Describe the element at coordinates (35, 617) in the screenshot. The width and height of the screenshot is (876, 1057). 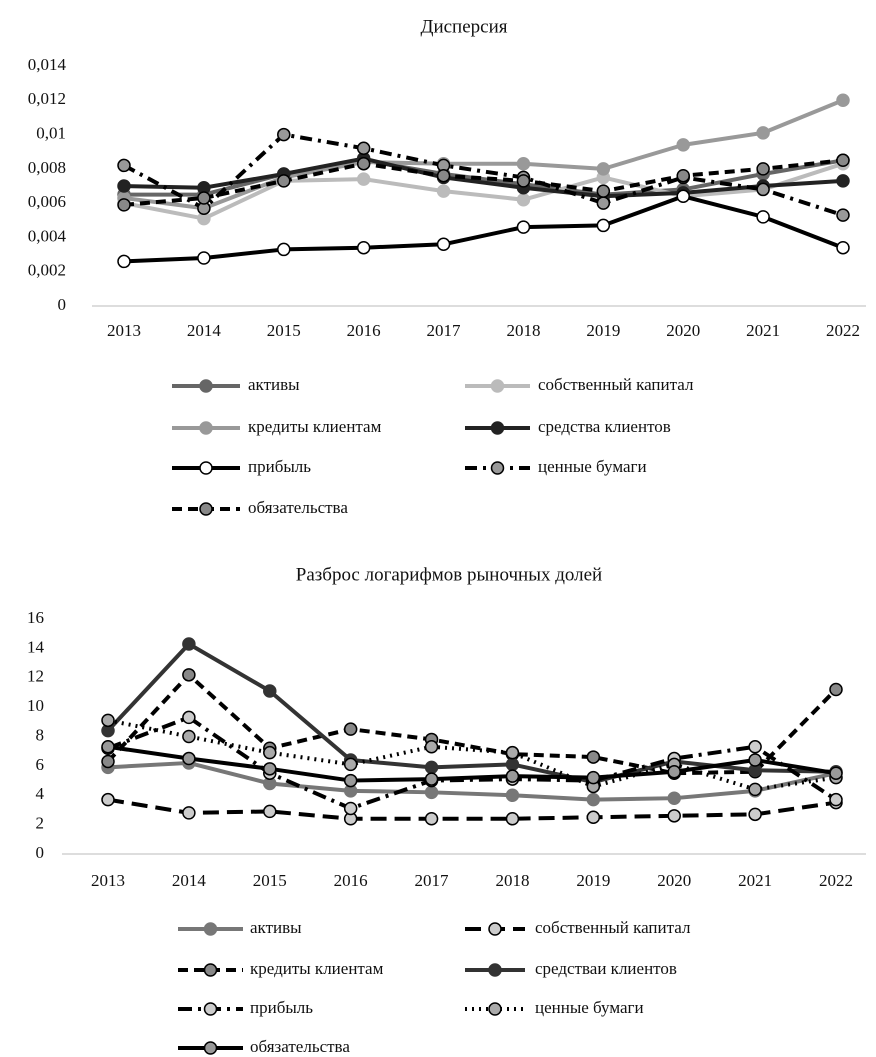
I see `y-tick-label: 16` at that location.